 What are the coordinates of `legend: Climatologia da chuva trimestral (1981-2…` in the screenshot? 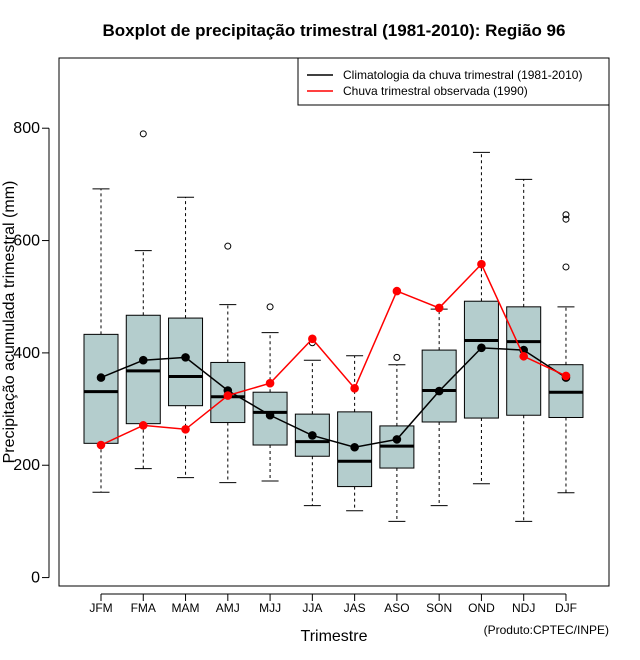 It's located at (453, 81).